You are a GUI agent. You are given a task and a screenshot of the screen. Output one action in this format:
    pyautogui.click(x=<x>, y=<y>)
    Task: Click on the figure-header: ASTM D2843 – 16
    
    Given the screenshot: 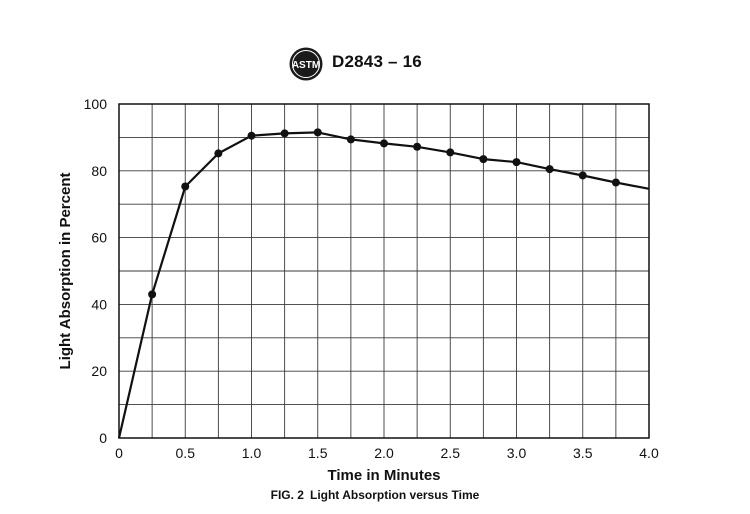 What is the action you would take?
    pyautogui.click(x=375, y=64)
    